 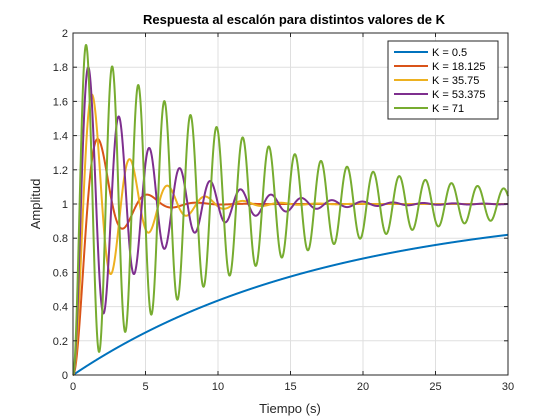 What do you see at coordinates (60, 102) in the screenshot?
I see `y-tick-label: 1.6` at bounding box center [60, 102].